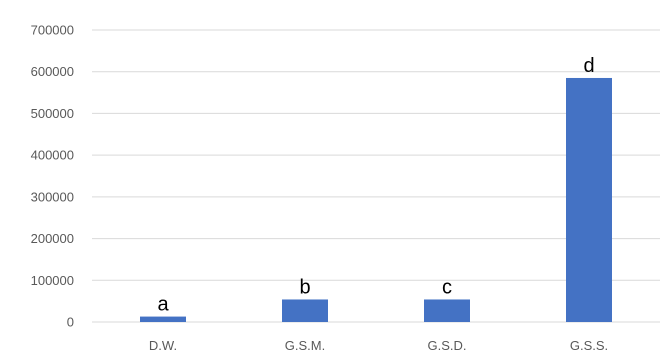  I want to click on x-axis-category-labels: D.W. G.S.M. G.S.D. G.S.S., so click(378, 345).